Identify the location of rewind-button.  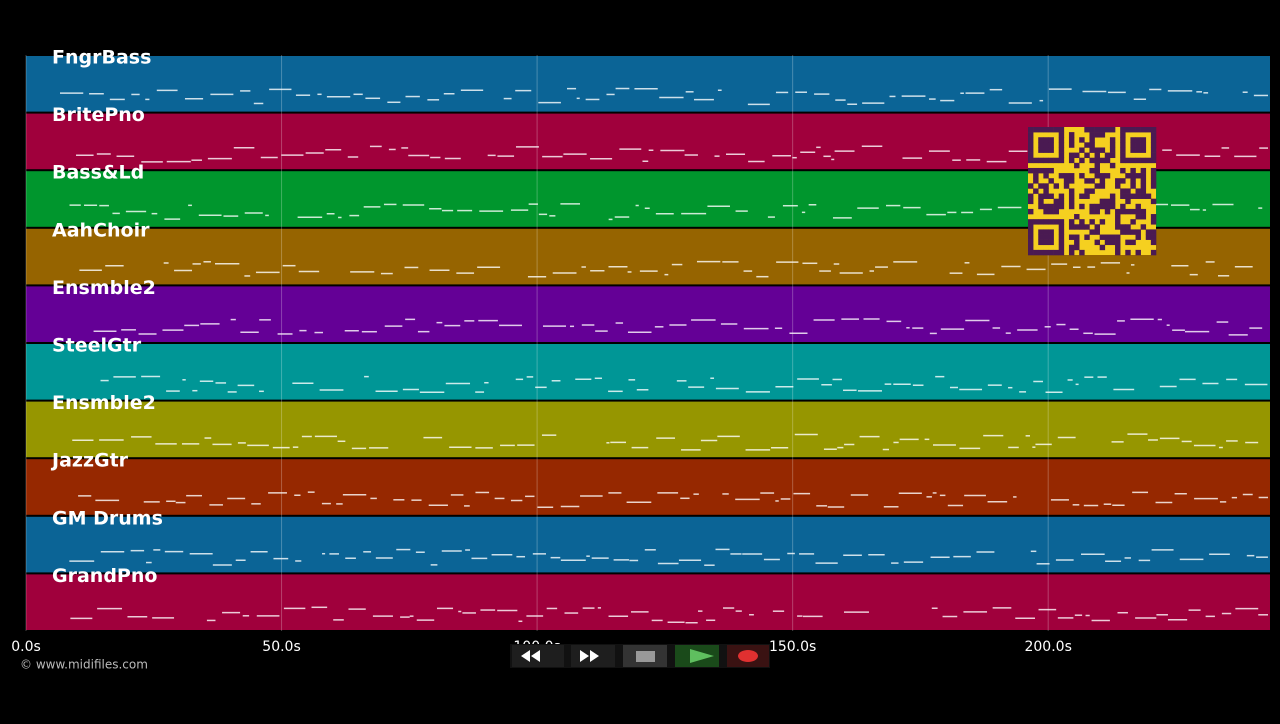
(538, 656).